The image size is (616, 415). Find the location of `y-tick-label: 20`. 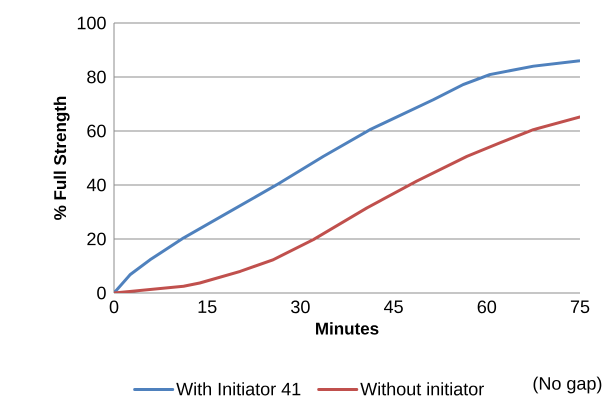

y-tick-label: 20 is located at coordinates (96, 239).